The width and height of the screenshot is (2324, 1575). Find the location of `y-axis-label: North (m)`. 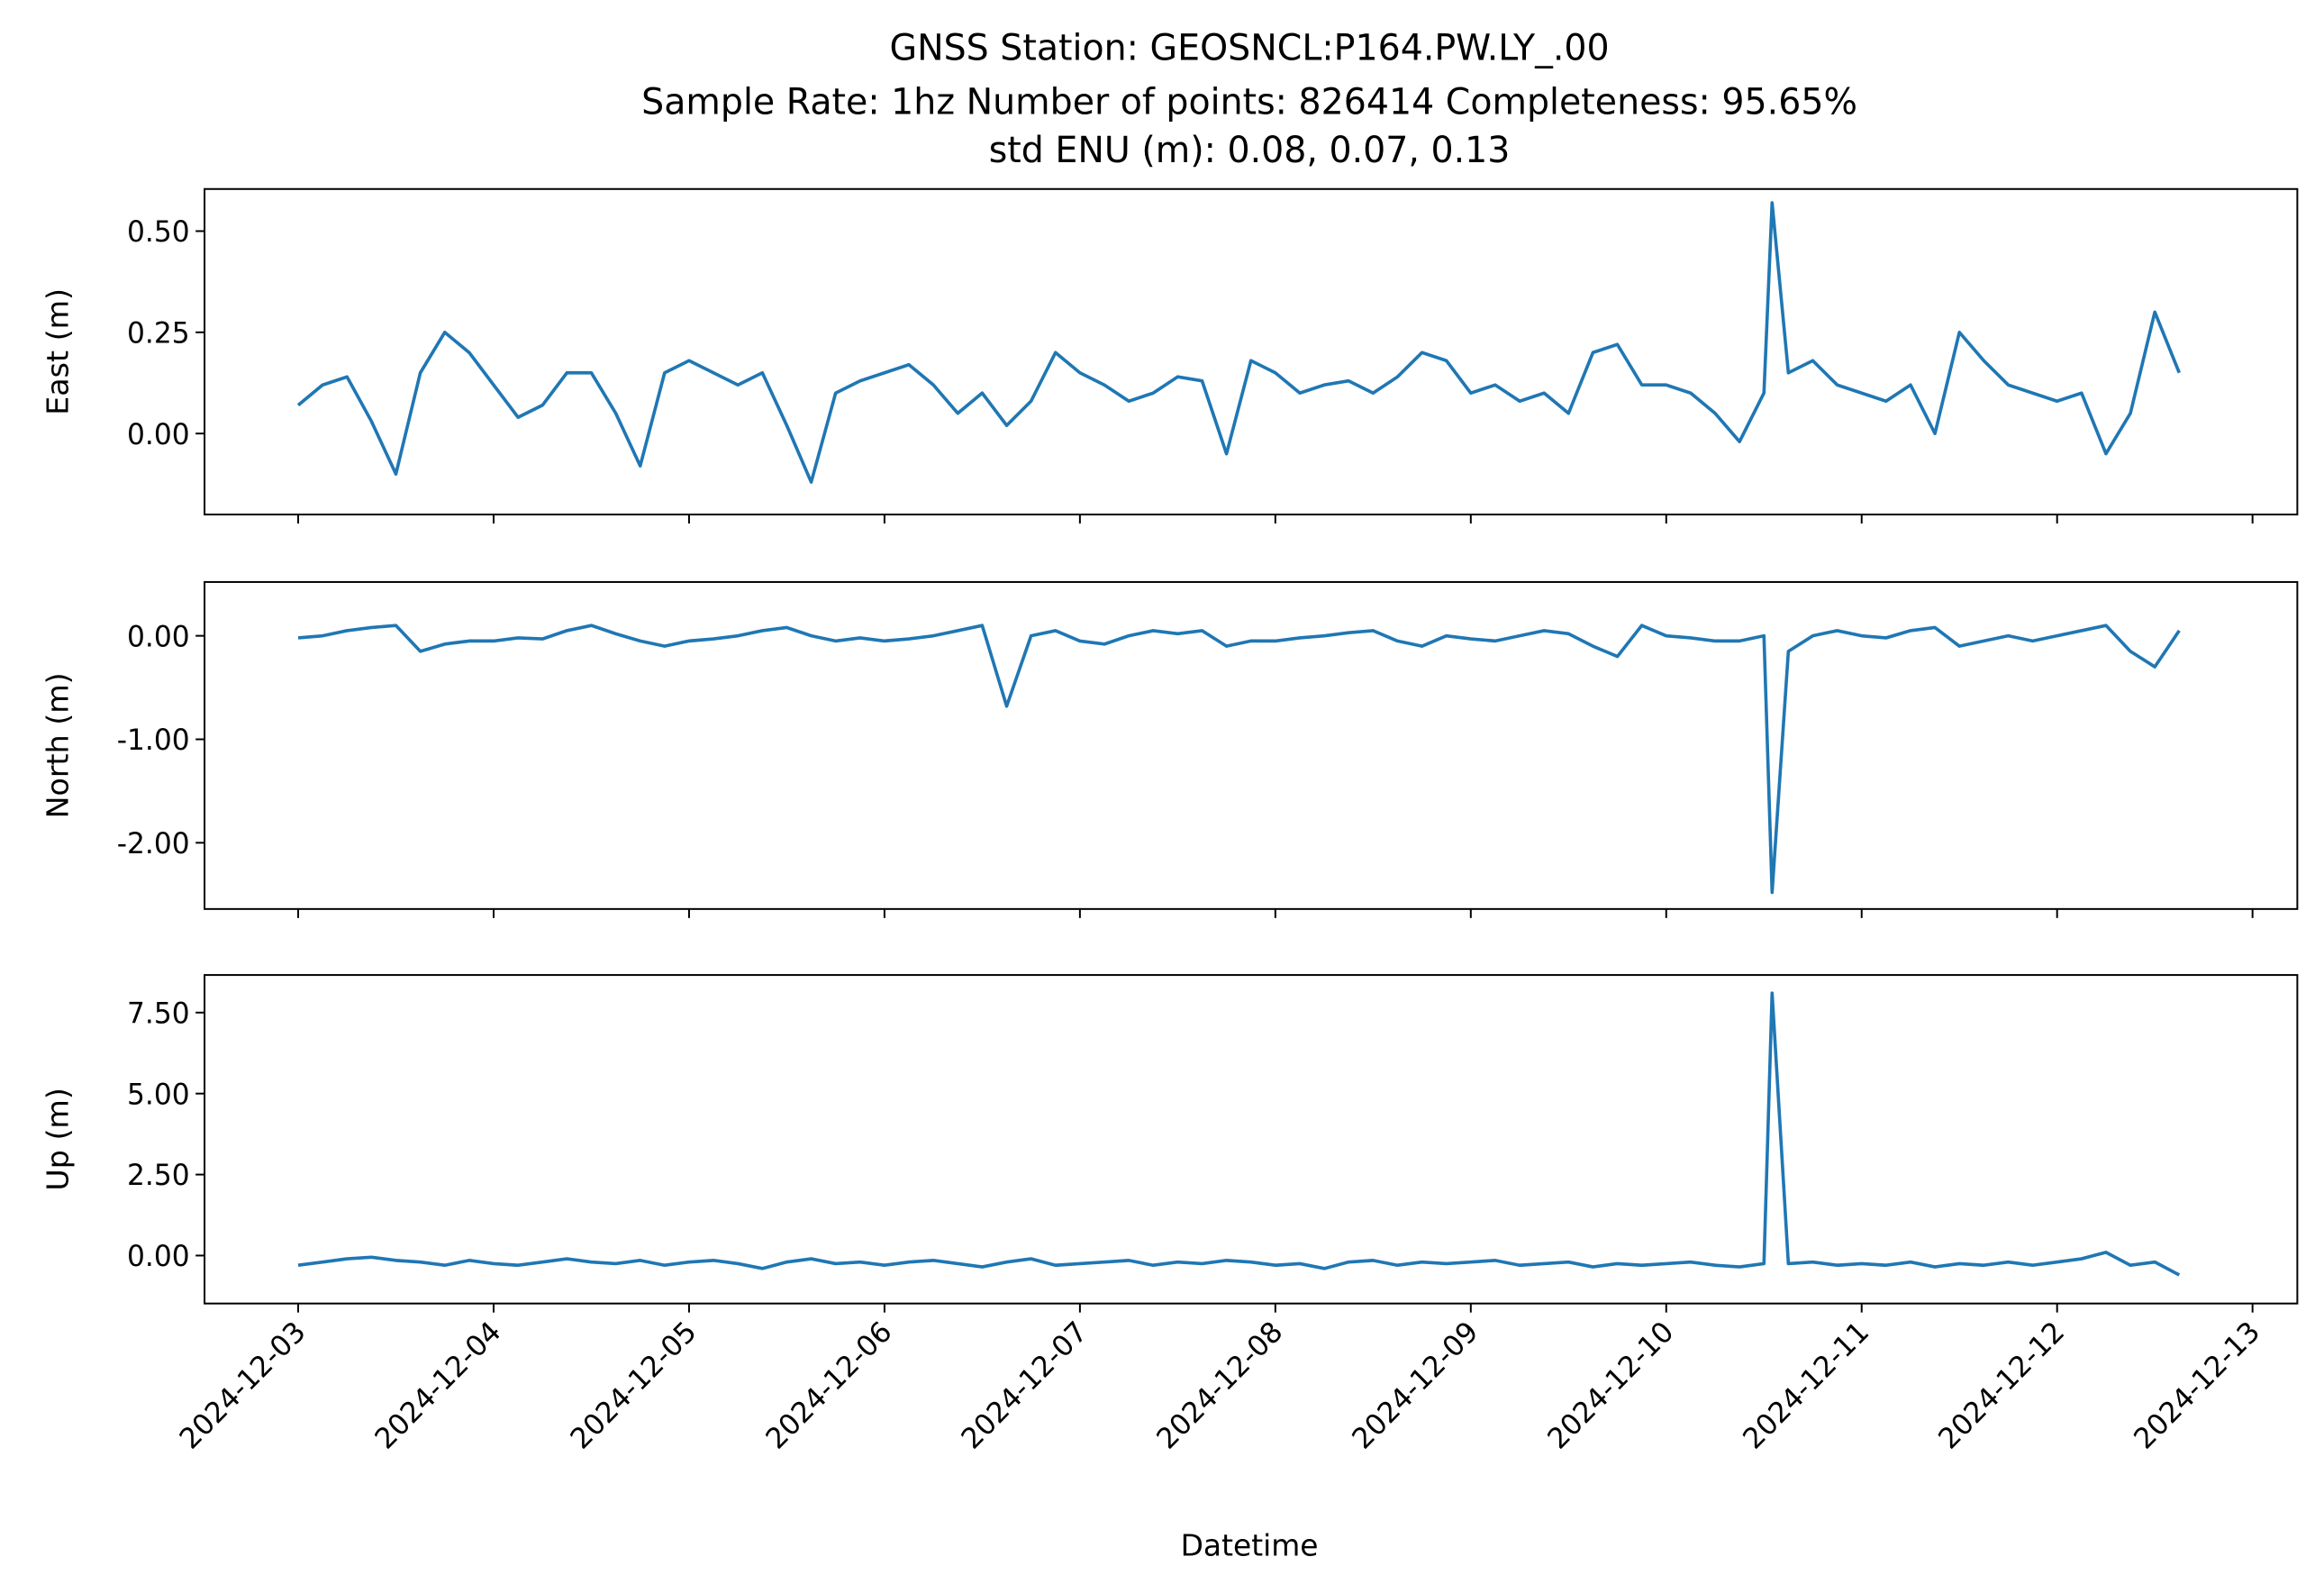

y-axis-label: North (m) is located at coordinates (59, 745).